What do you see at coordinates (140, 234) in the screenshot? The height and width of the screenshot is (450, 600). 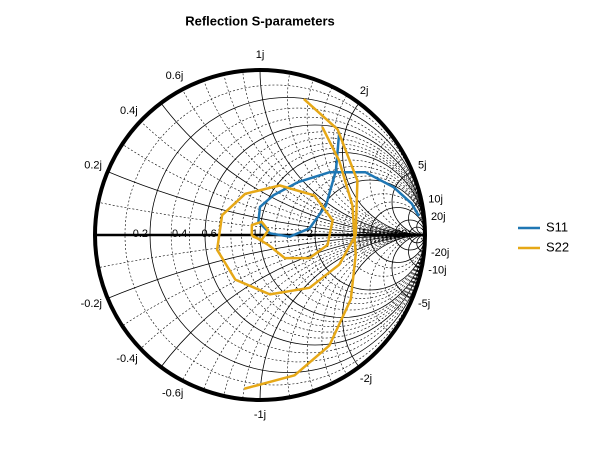 I see `r-tick-label: 0.2` at bounding box center [140, 234].